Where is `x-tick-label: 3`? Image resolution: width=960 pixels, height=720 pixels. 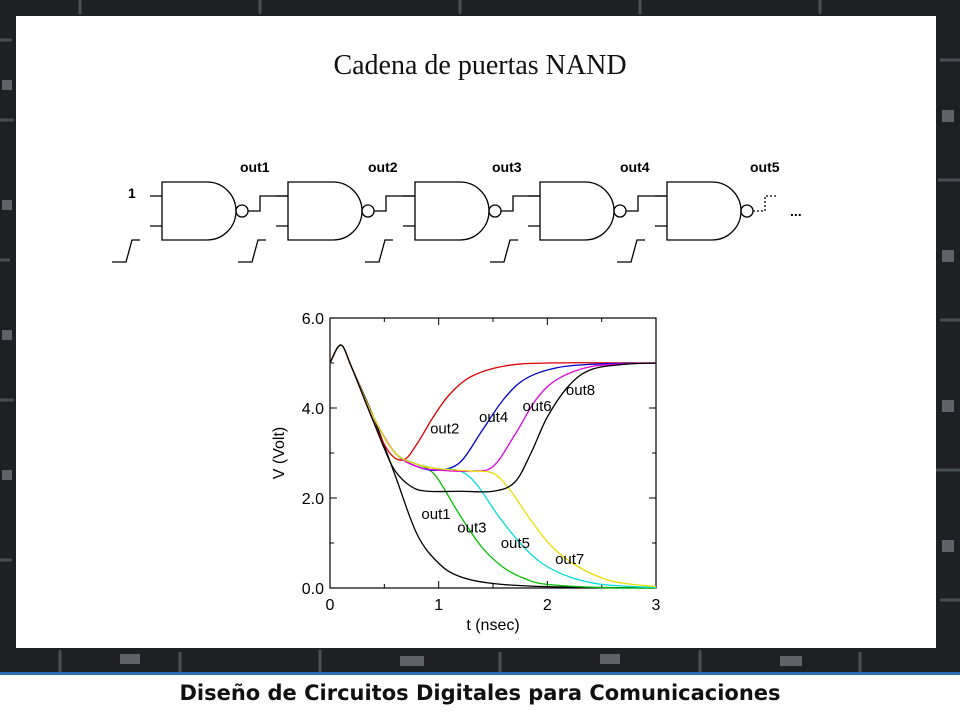
x-tick-label: 3 is located at coordinates (656, 605).